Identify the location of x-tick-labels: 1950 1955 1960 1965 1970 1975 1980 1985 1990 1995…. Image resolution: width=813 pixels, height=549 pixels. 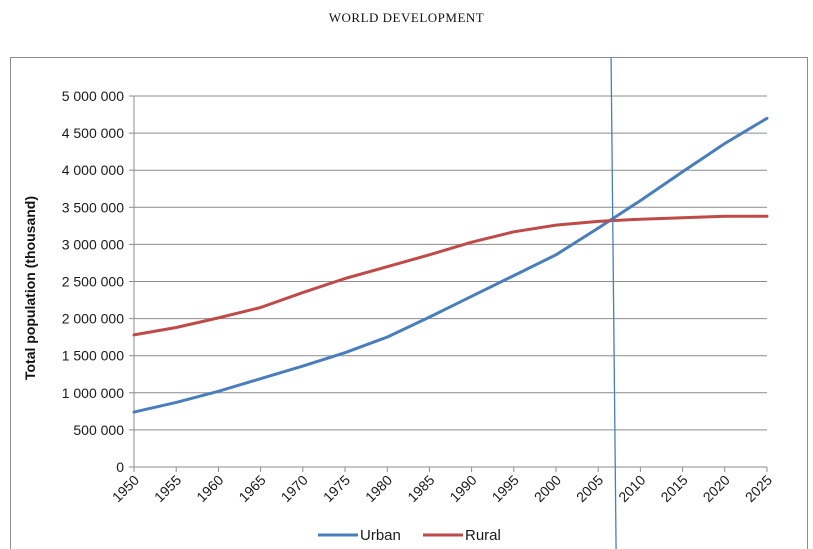
(442, 486).